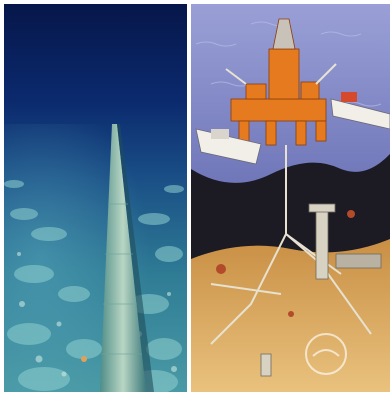  Describe the element at coordinates (285, 263) in the screenshot. I see `subsea-markers` at that location.